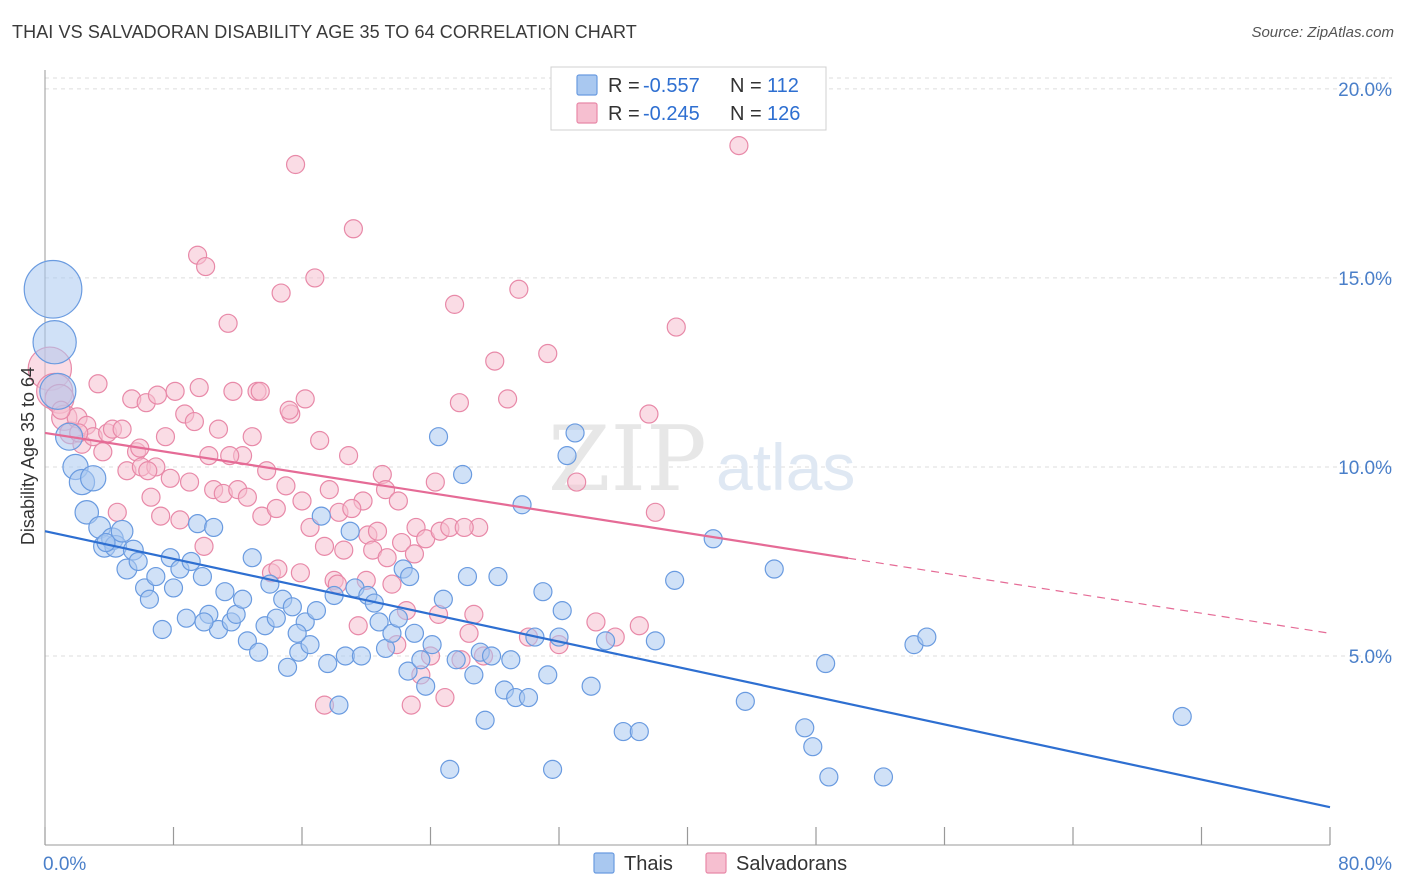 The image size is (1406, 892). What do you see at coordinates (688, 98) in the screenshot?
I see `stats-legend: R = -0.557 N = 112 R = -0.245 N = 126` at bounding box center [688, 98].